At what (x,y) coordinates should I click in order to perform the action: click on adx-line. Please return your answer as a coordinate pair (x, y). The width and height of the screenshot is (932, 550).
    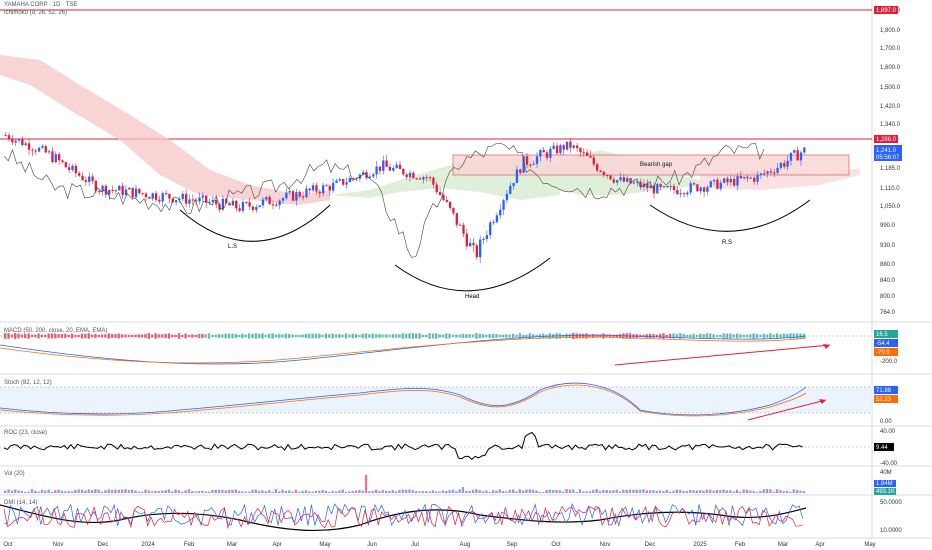
    Looking at the image, I should click on (403, 518).